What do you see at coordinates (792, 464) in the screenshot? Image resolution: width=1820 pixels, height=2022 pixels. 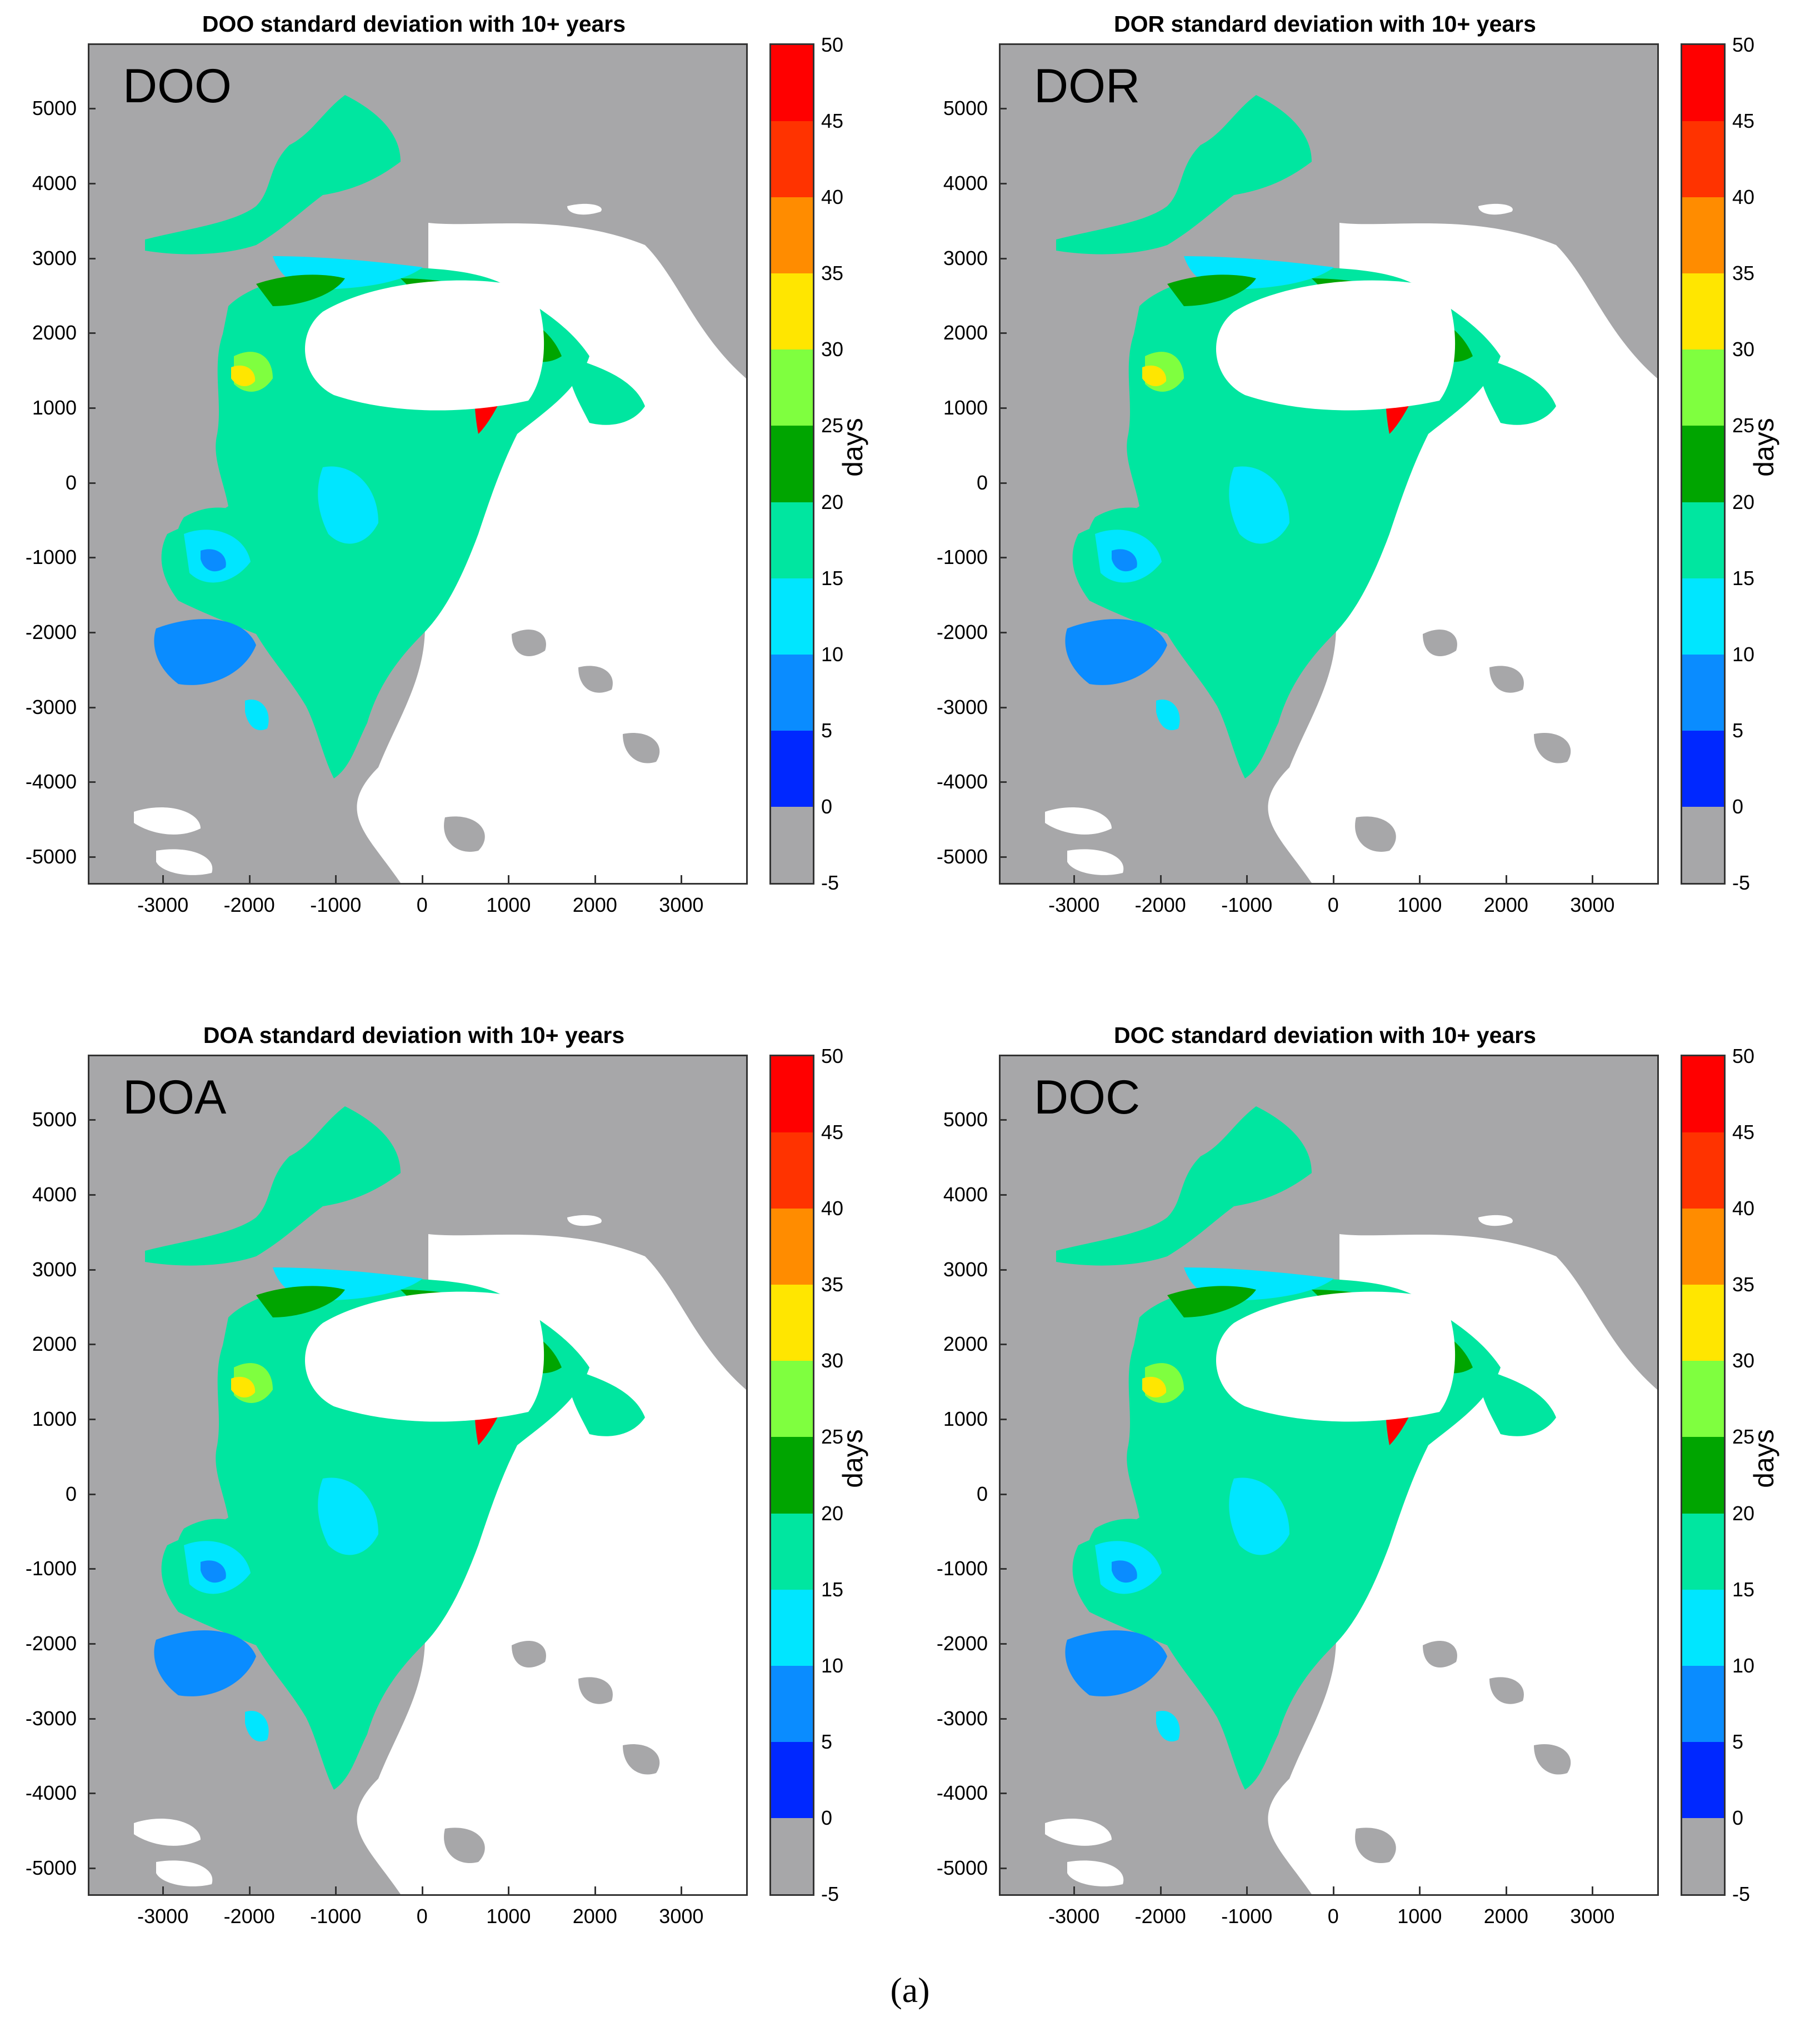 I see `colorbar` at bounding box center [792, 464].